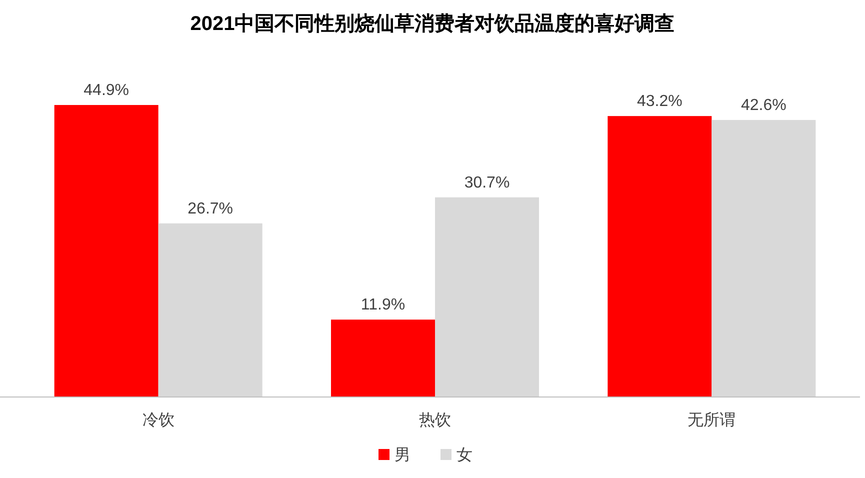 The height and width of the screenshot is (478, 865). What do you see at coordinates (432, 24) in the screenshot?
I see `title: 2021中国不同性别烧仙草消费者对饮品温度的喜好调查` at bounding box center [432, 24].